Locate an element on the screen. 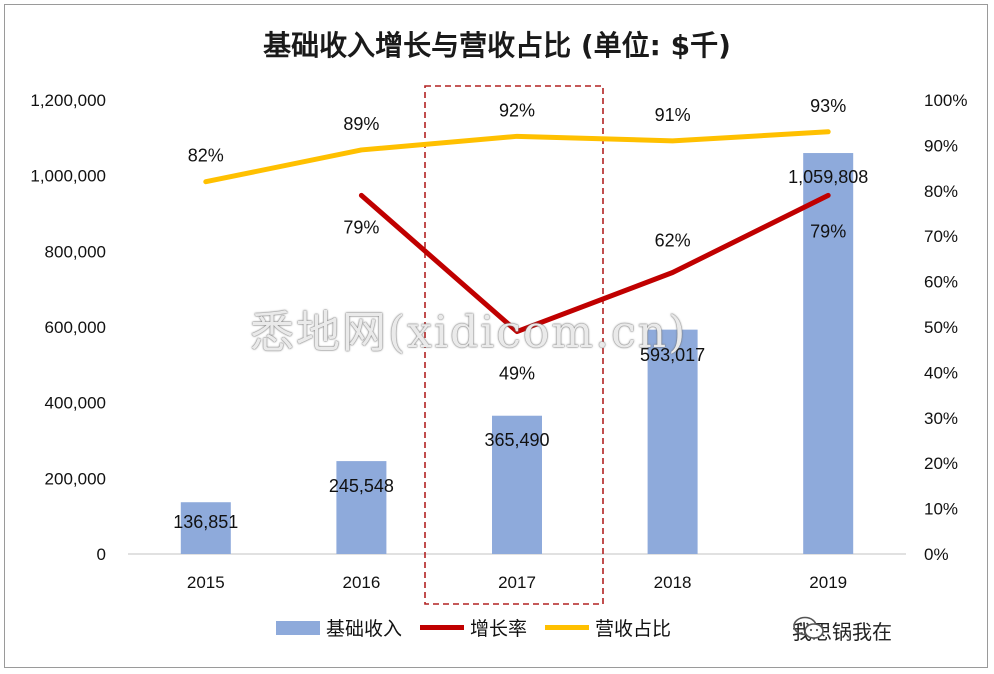 Image resolution: width=994 pixels, height=674 pixels. share-value-label: 82% is located at coordinates (206, 156).